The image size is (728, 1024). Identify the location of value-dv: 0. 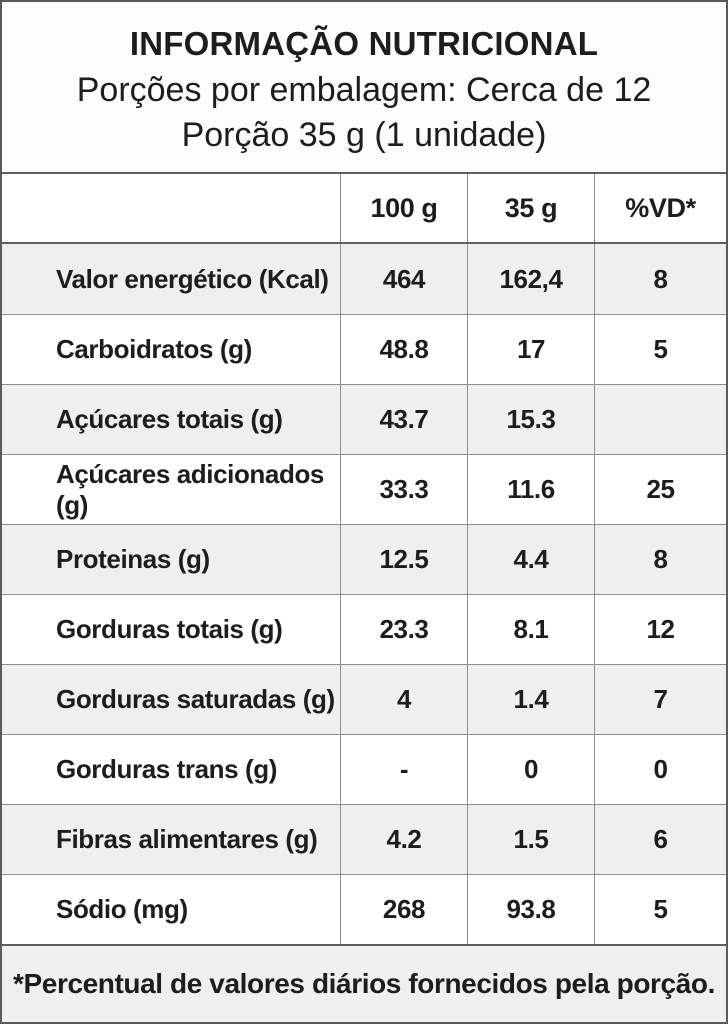
(660, 769).